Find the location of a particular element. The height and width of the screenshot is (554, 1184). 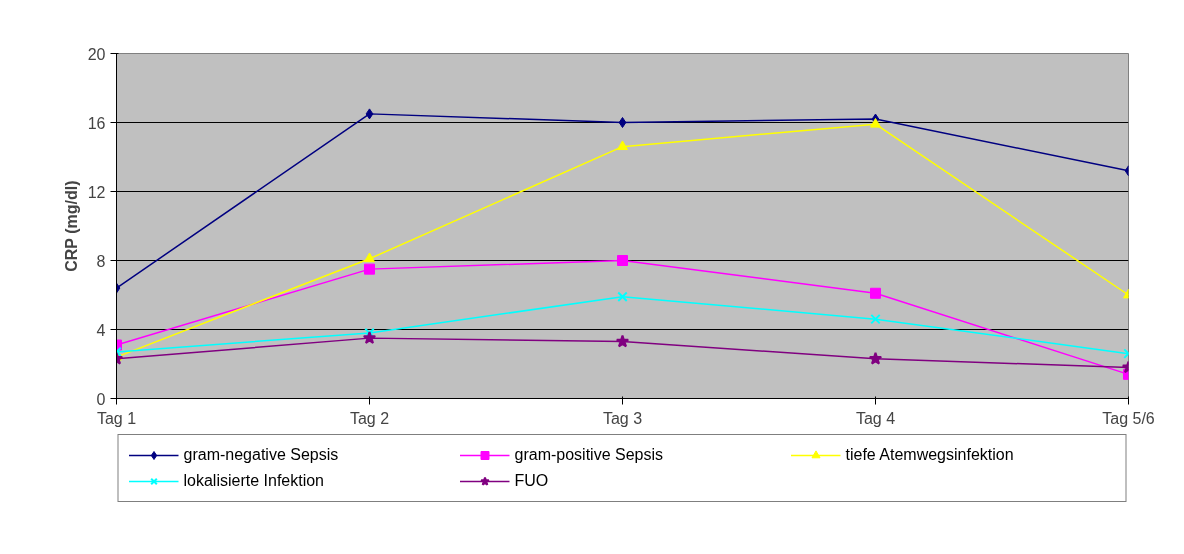

legend-label: tiefe Atemwegsinfektion is located at coordinates (930, 455).